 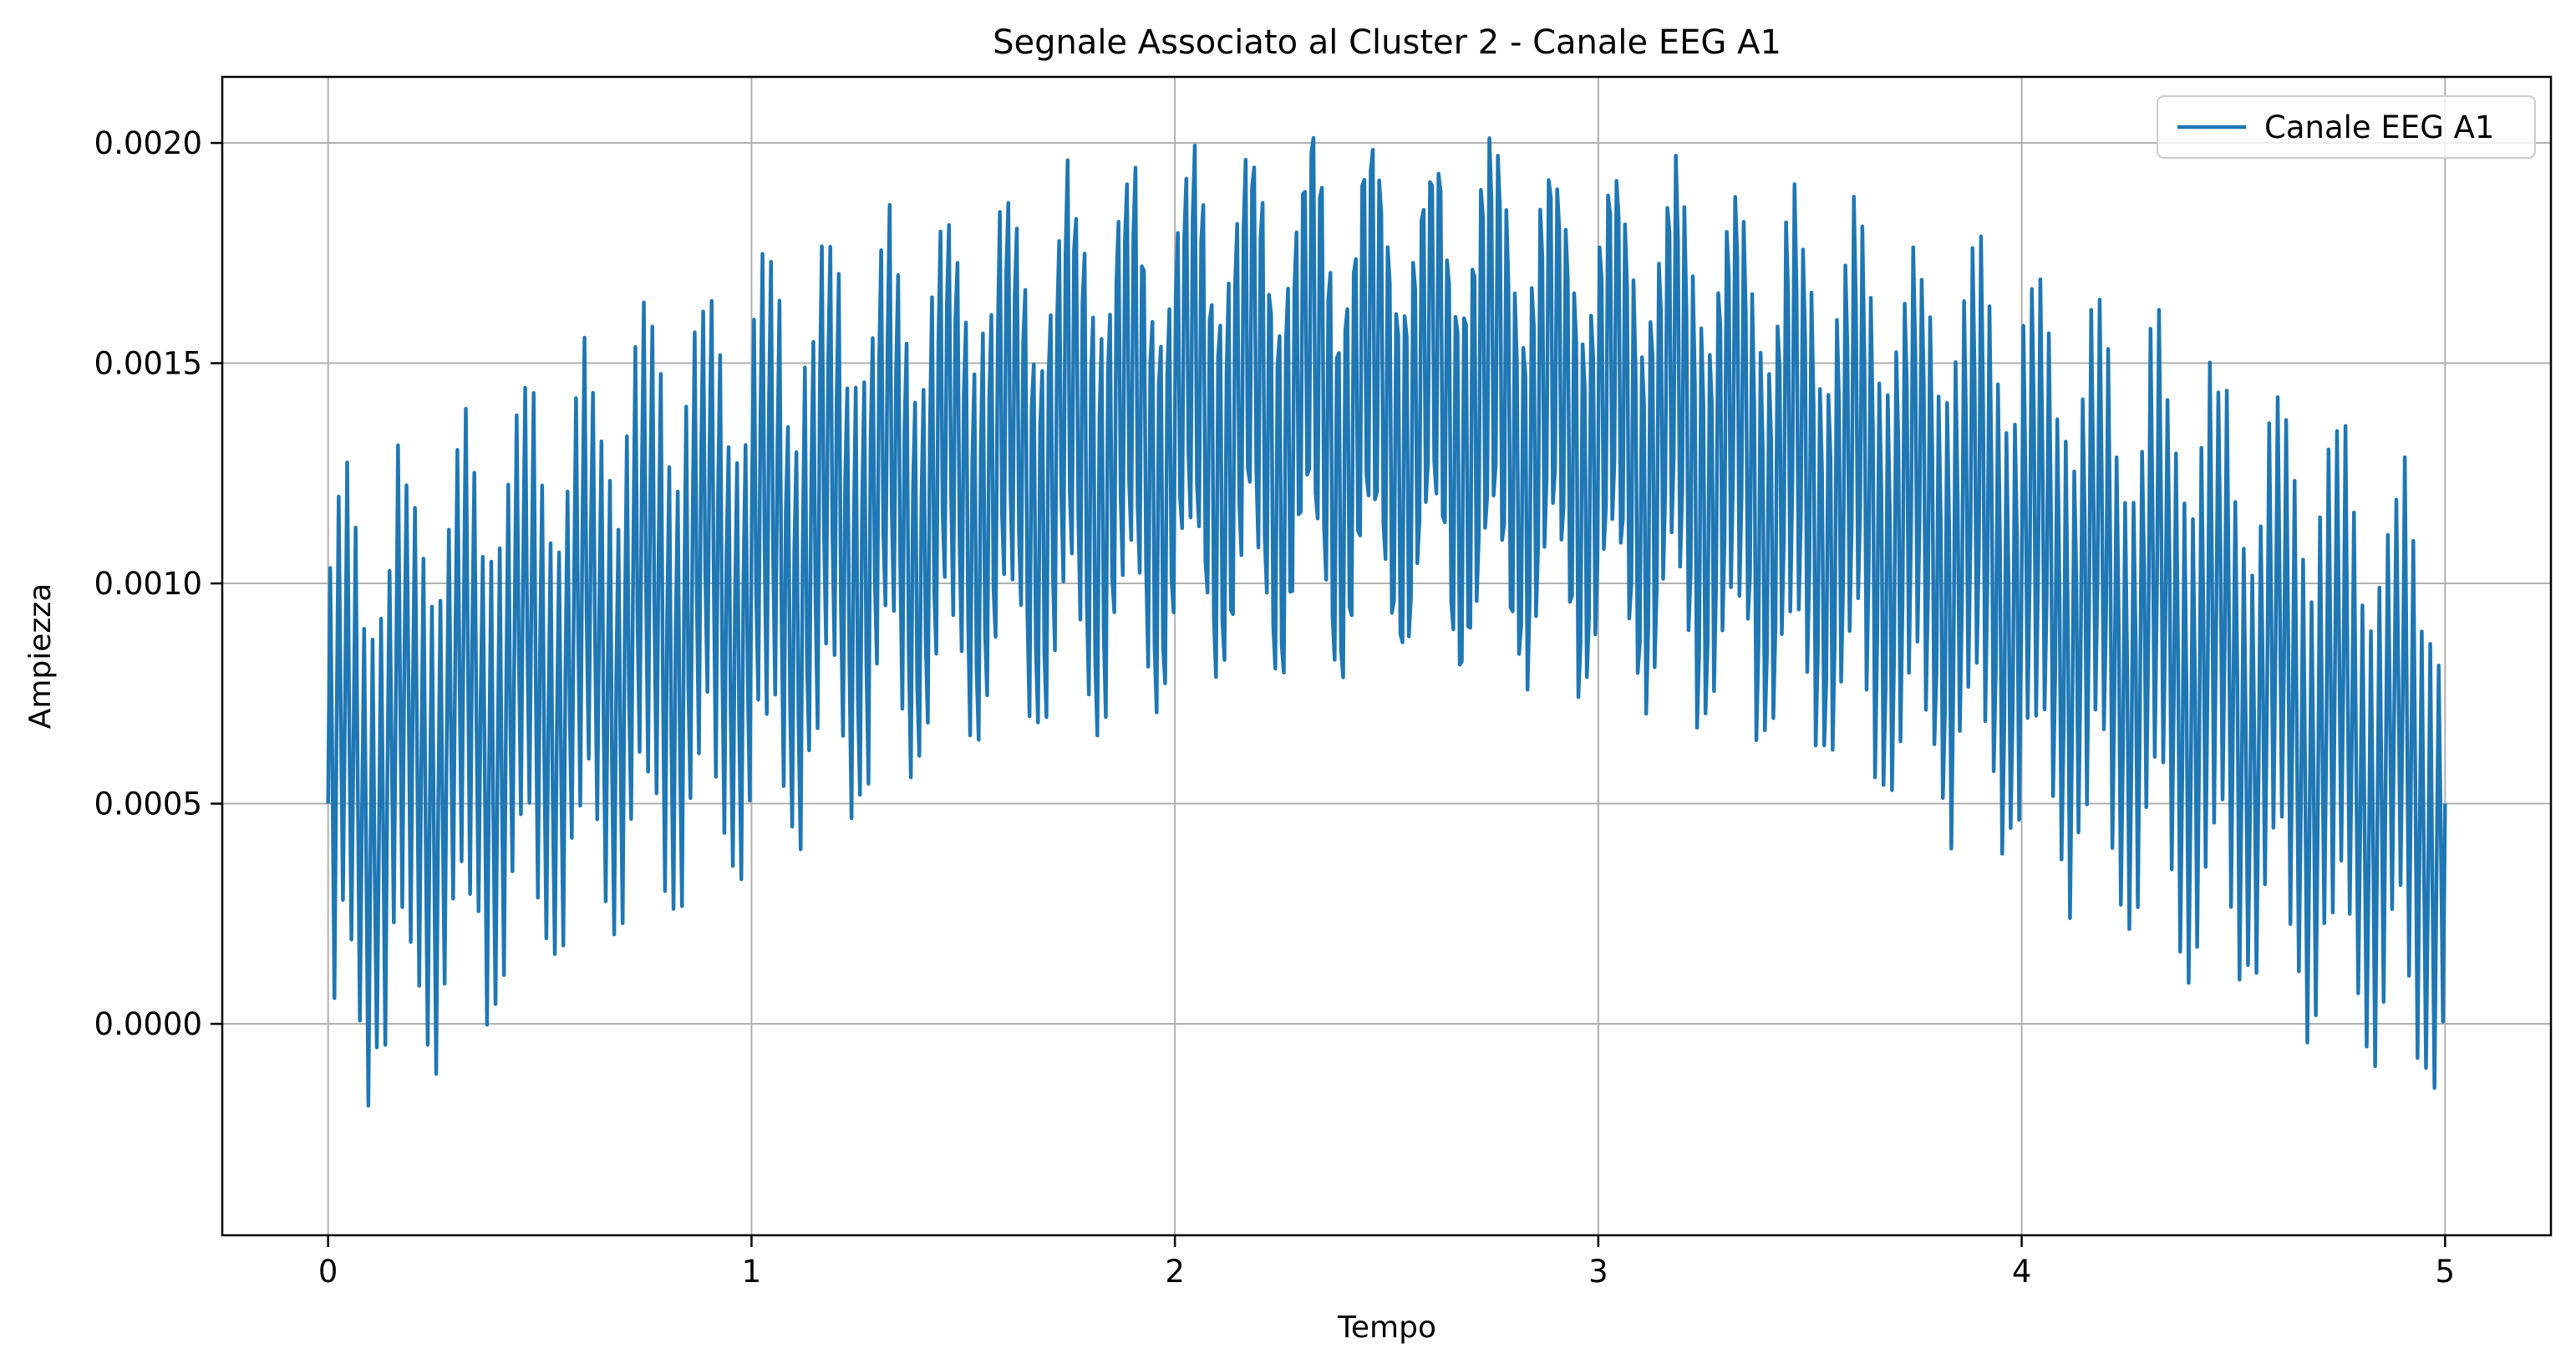 I want to click on y-axis-ticks: 0.0000 0.0005 0.0010 0.0015 0.0020, so click(x=158, y=583).